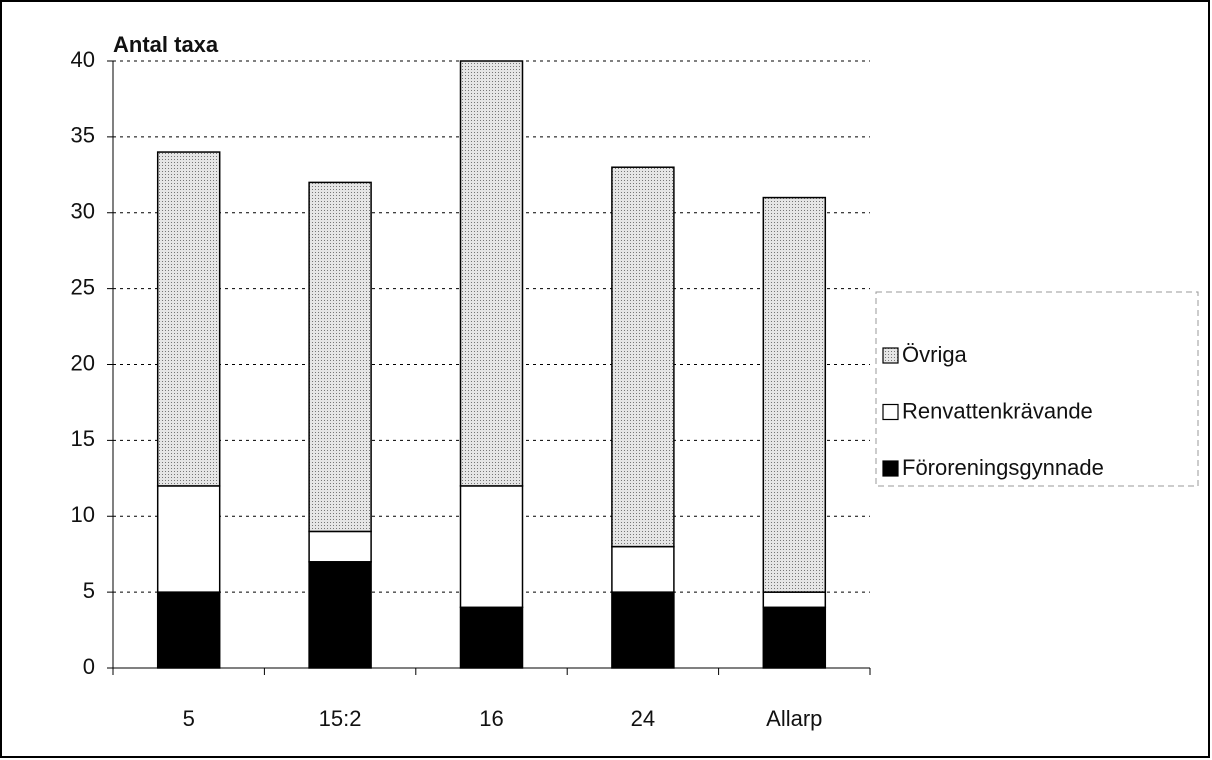 The height and width of the screenshot is (760, 1212). I want to click on y-tick-label: 20, so click(83, 362).